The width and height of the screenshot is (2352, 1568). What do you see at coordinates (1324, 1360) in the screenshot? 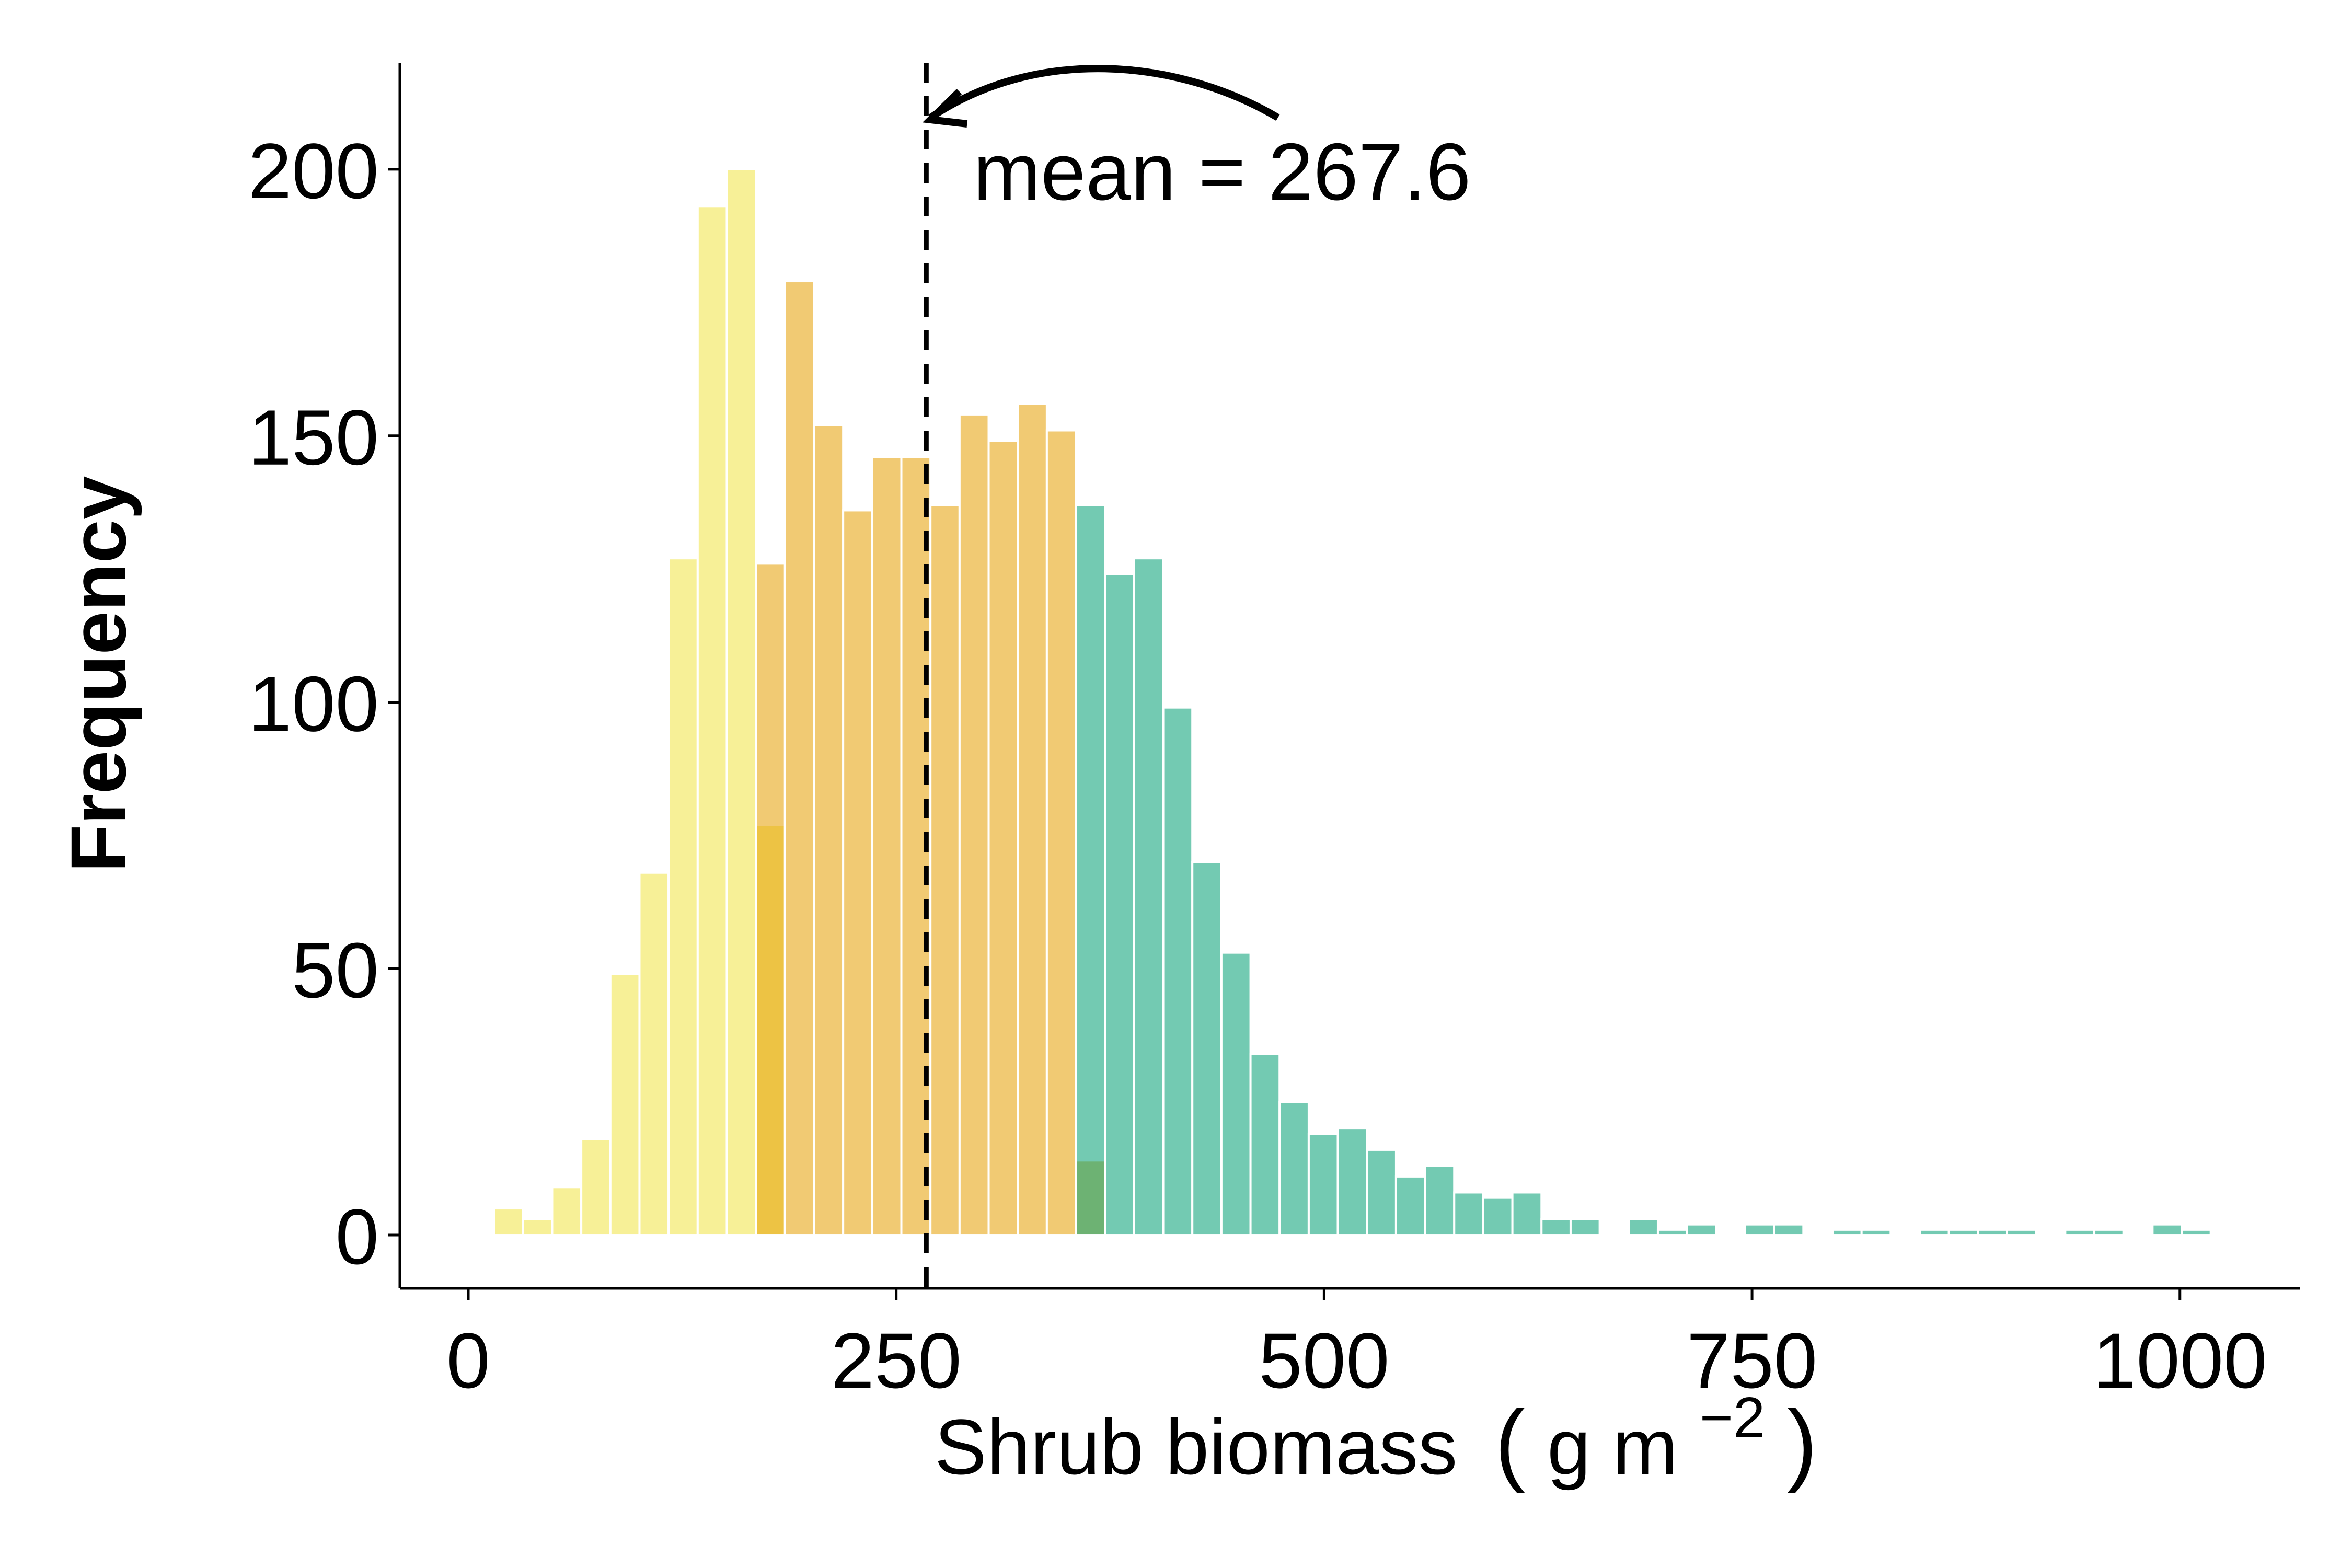
I see `x-tick-label: 500` at bounding box center [1324, 1360].